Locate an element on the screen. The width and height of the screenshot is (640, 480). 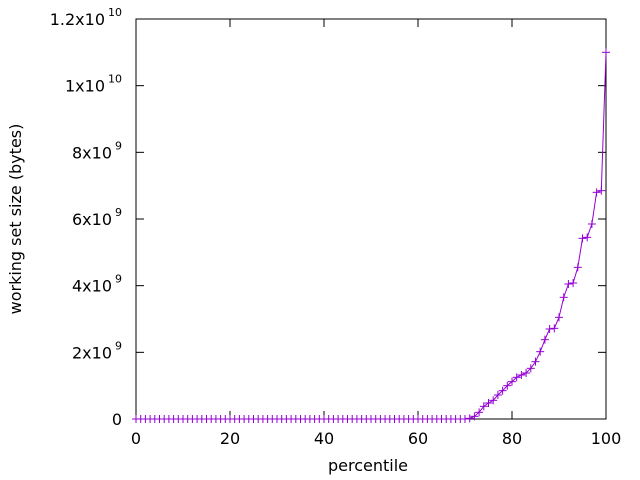
y-tick-label: 1.2x10 10 is located at coordinates (86, 17).